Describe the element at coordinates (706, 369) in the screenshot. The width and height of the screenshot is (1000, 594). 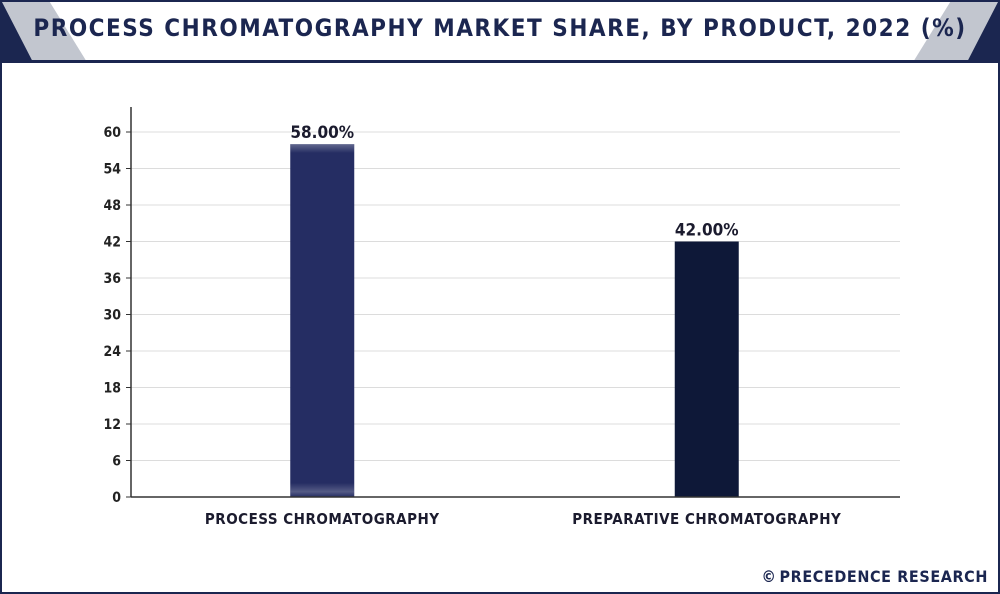
I see `bar` at that location.